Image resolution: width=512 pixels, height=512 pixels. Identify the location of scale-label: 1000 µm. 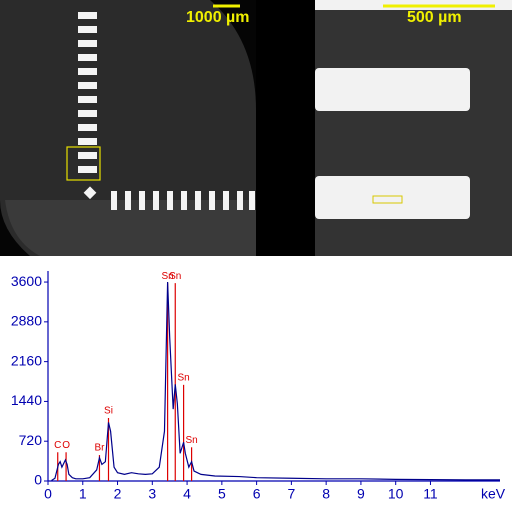
(217, 17).